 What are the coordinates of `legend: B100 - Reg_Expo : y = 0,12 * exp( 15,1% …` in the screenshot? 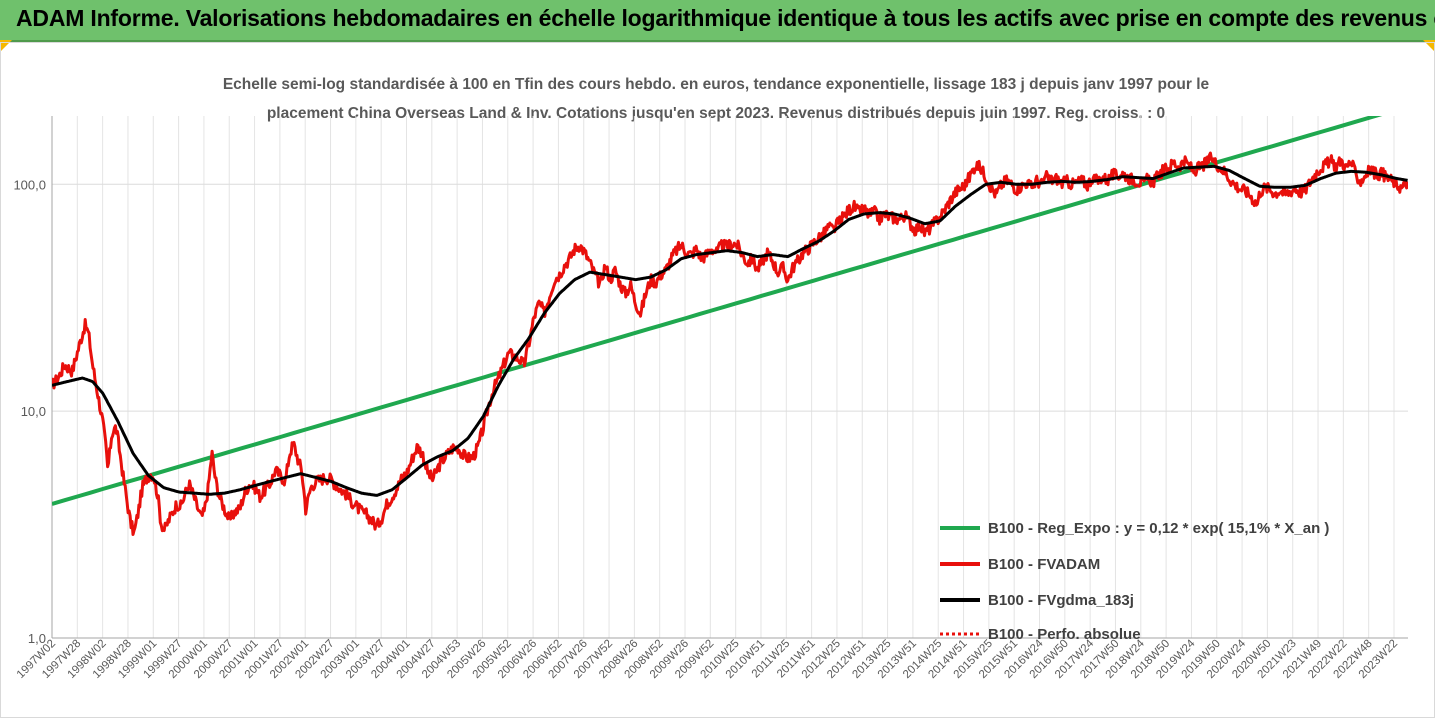 It's located at (1134, 581).